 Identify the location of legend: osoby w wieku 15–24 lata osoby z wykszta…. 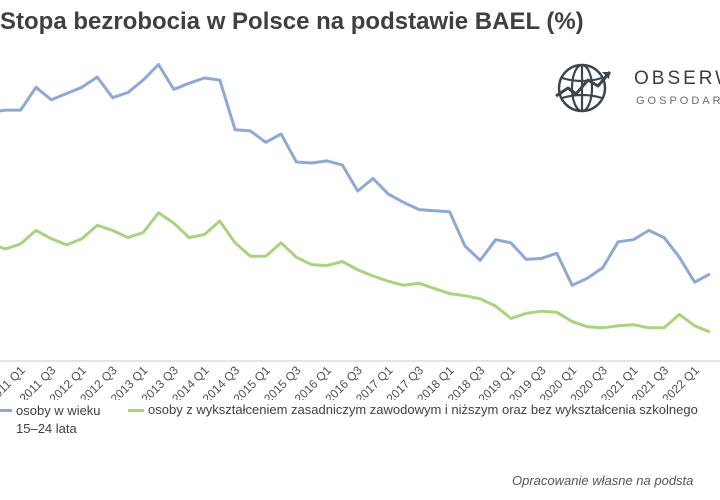
(360, 422).